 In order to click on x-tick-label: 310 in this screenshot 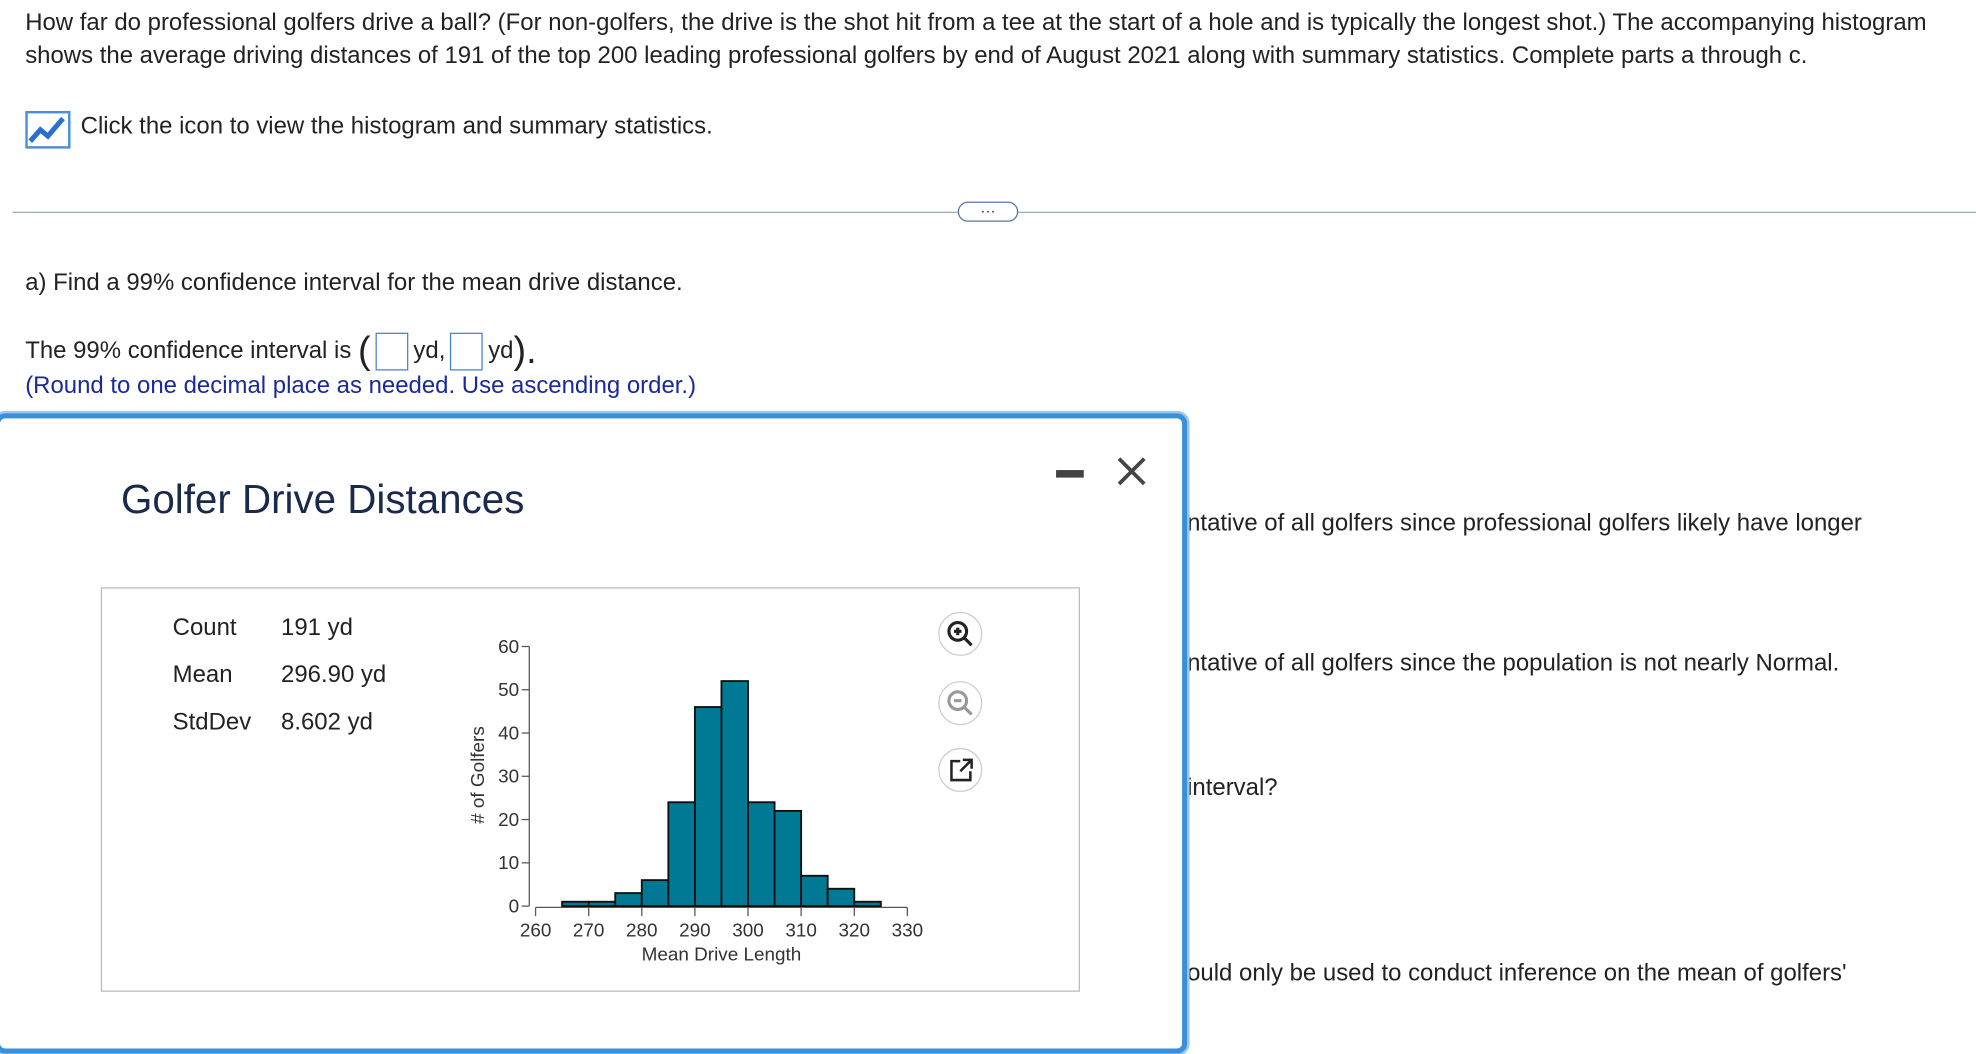, I will do `click(801, 930)`.